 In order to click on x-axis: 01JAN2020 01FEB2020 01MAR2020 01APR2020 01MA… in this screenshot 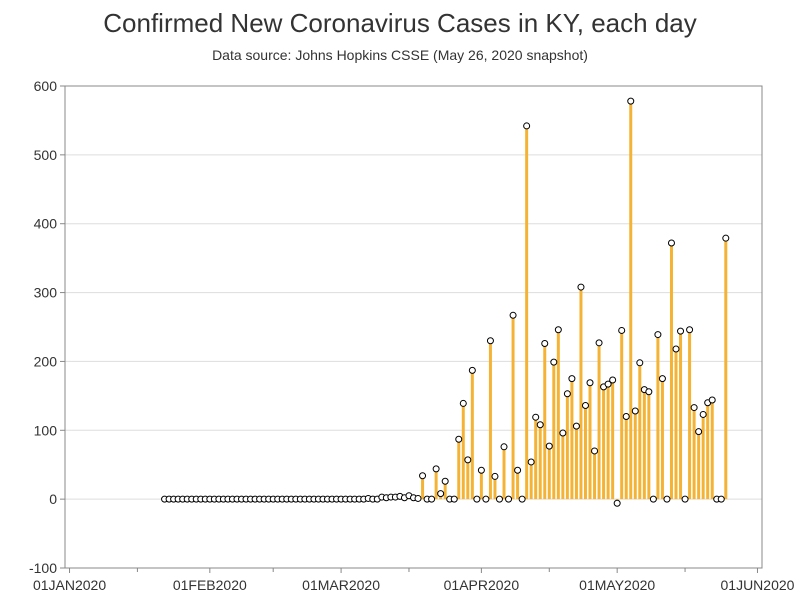, I will do `click(414, 580)`.